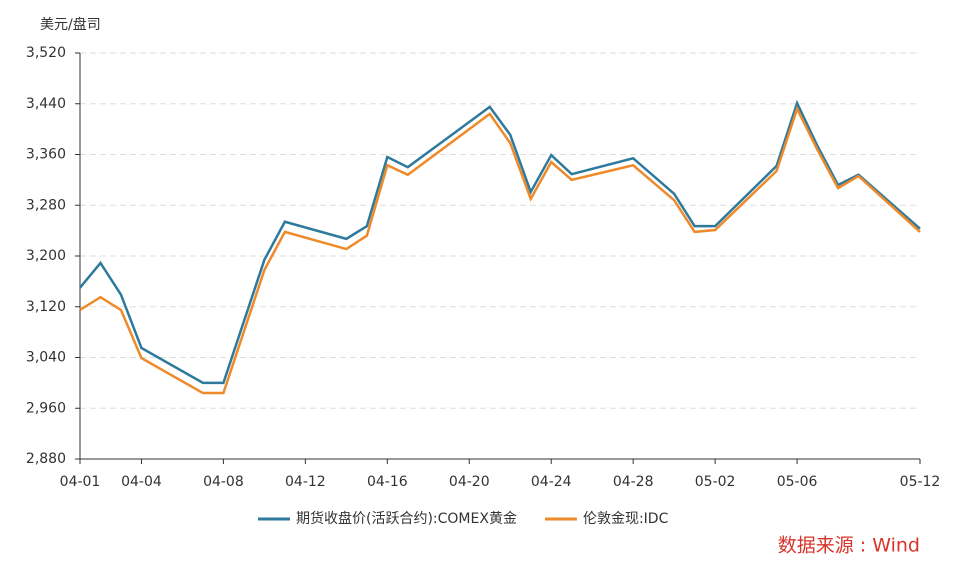 The height and width of the screenshot is (574, 960). Describe the element at coordinates (46, 155) in the screenshot. I see `y-tick-label: 3,360` at that location.